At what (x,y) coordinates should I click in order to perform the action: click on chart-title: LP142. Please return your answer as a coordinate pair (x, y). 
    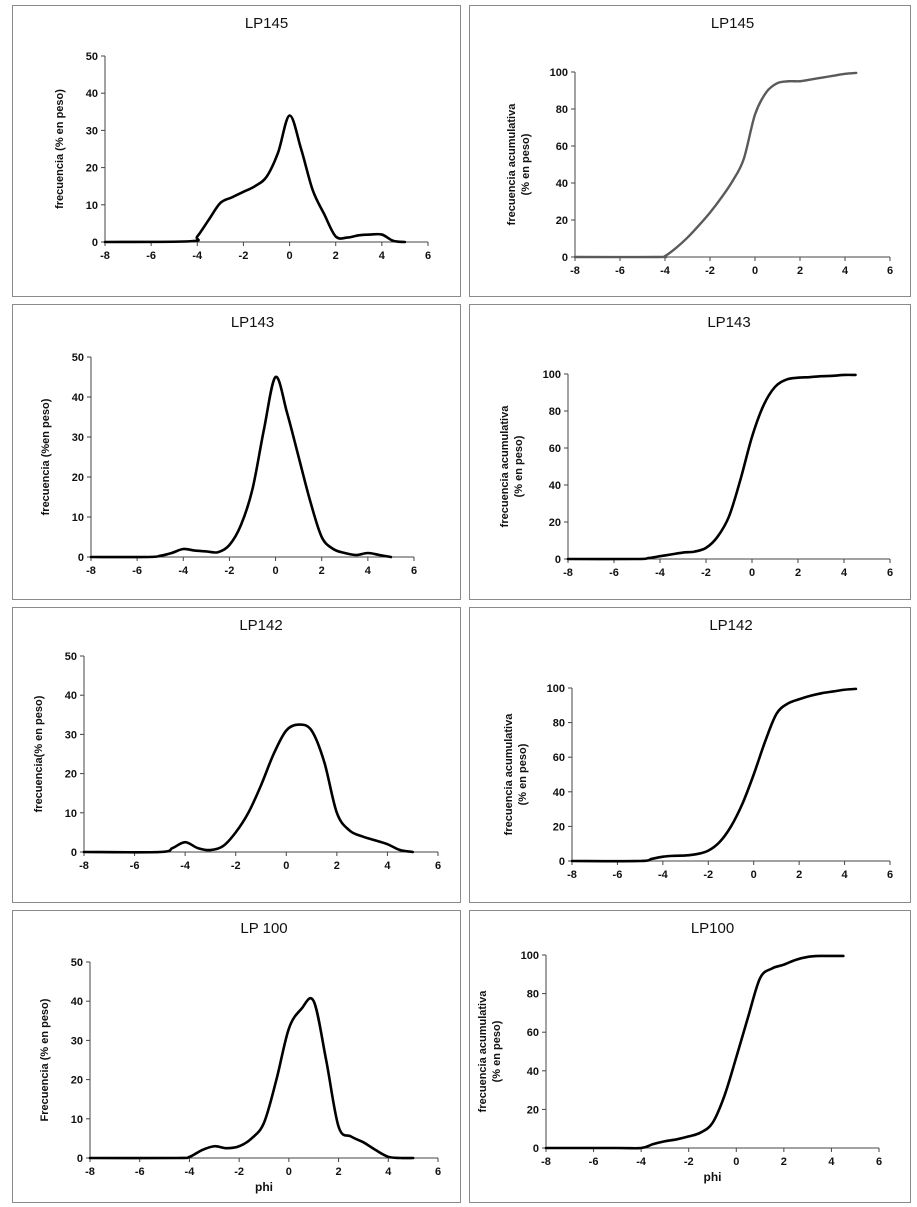
    Looking at the image, I should click on (730, 625).